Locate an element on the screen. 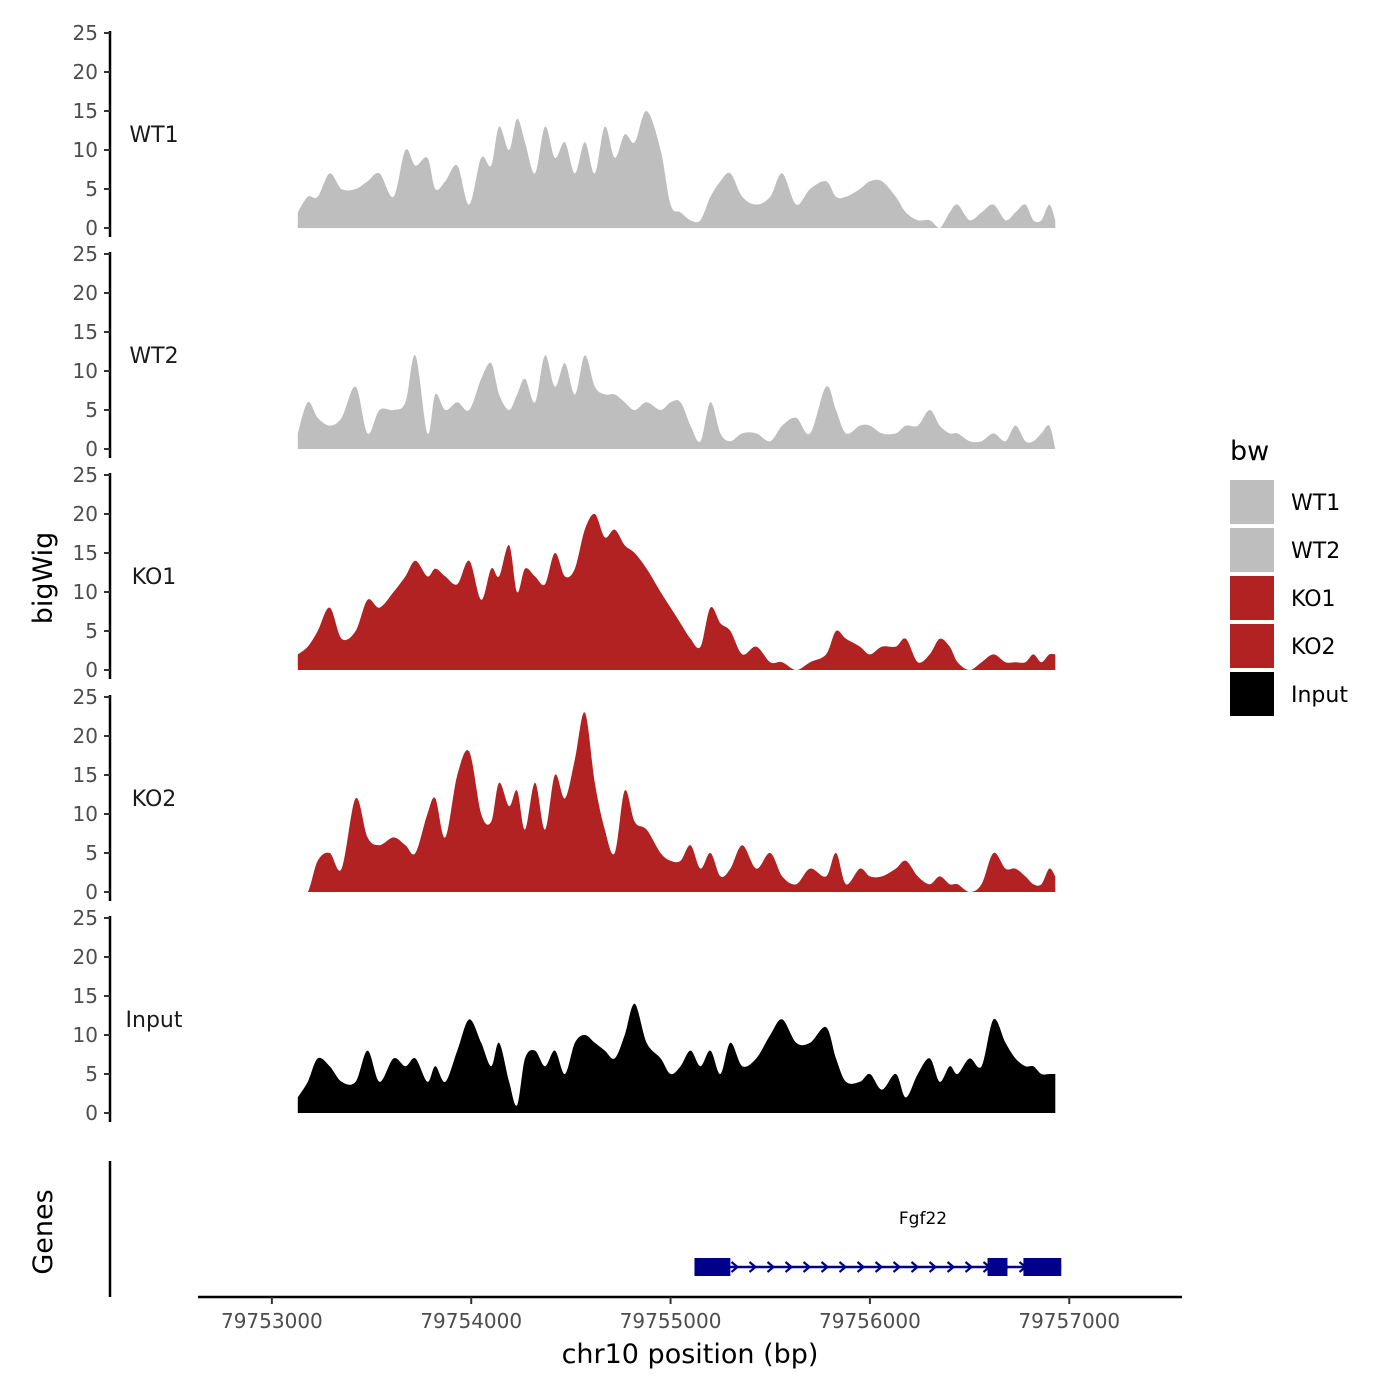 This screenshot has width=1400, height=1400. track-panel-ko2: 0 5 10 15 20 25 KO2 is located at coordinates (564, 794).